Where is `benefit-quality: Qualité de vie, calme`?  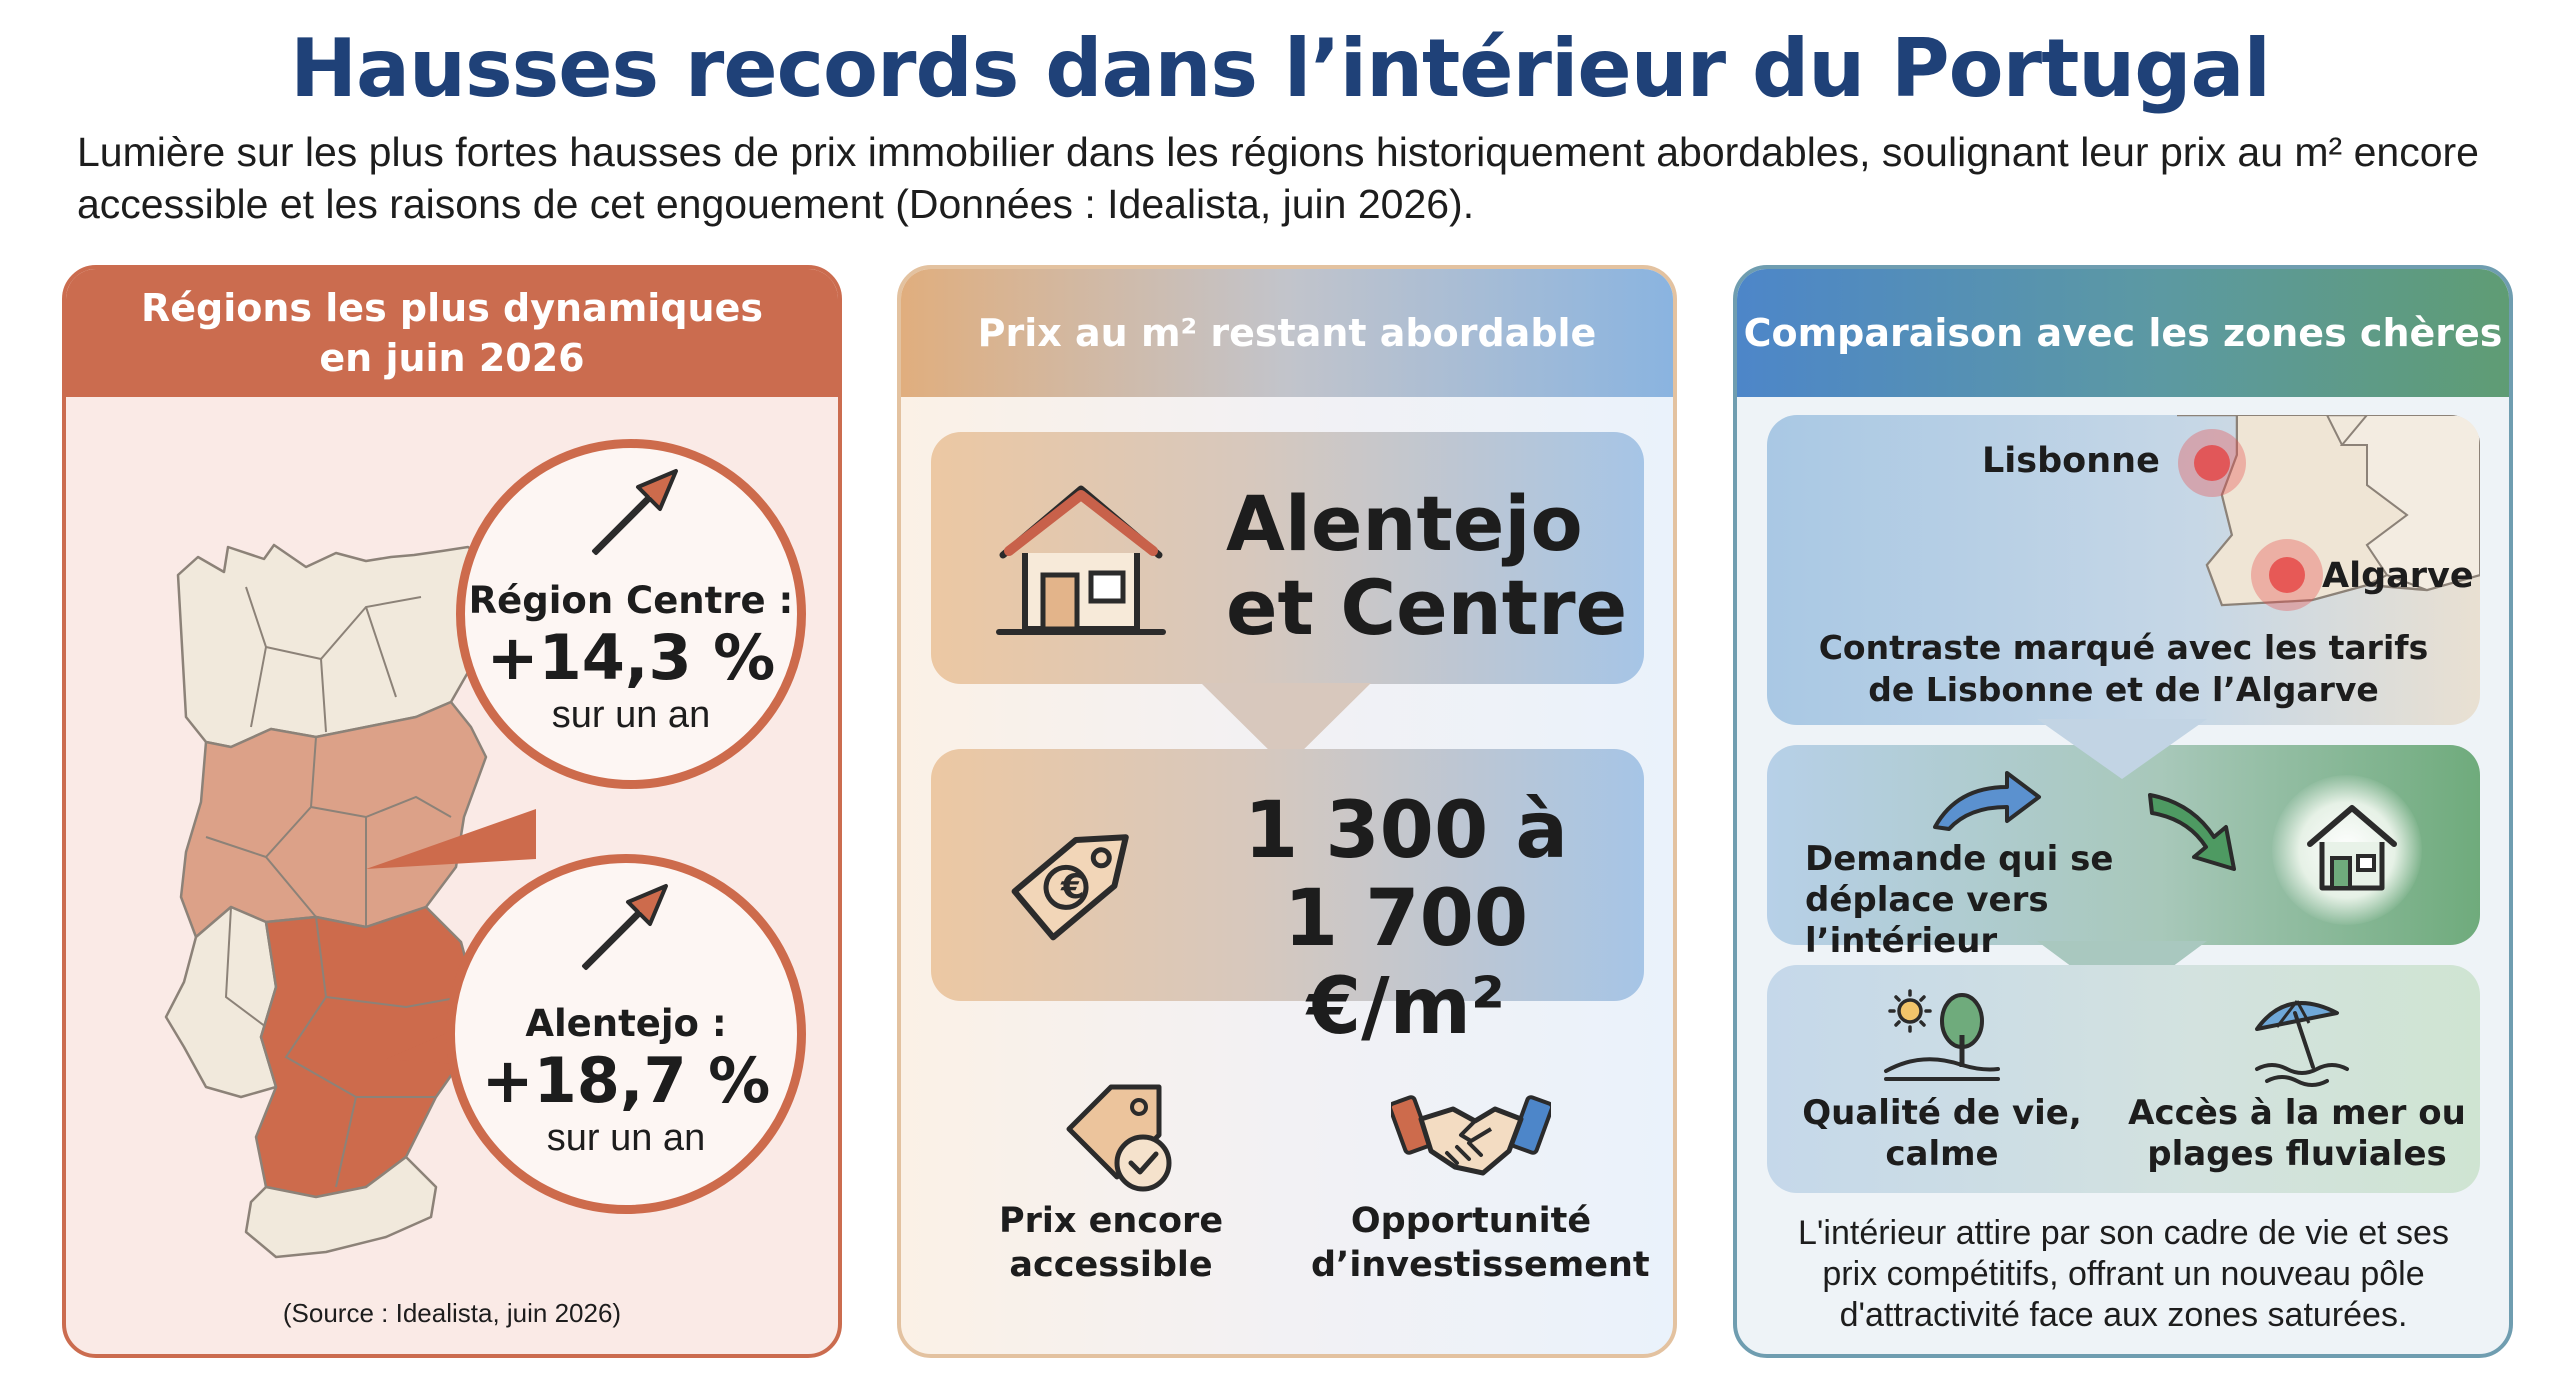
benefit-quality: Qualité de vie, calme is located at coordinates (1942, 1134).